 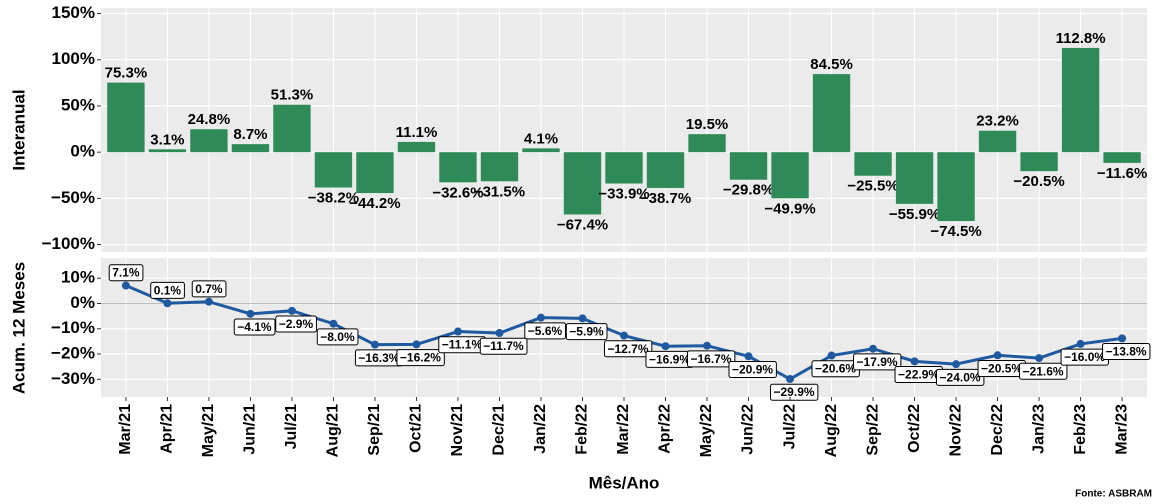 I want to click on value-label: −24.0%, so click(x=960, y=377).